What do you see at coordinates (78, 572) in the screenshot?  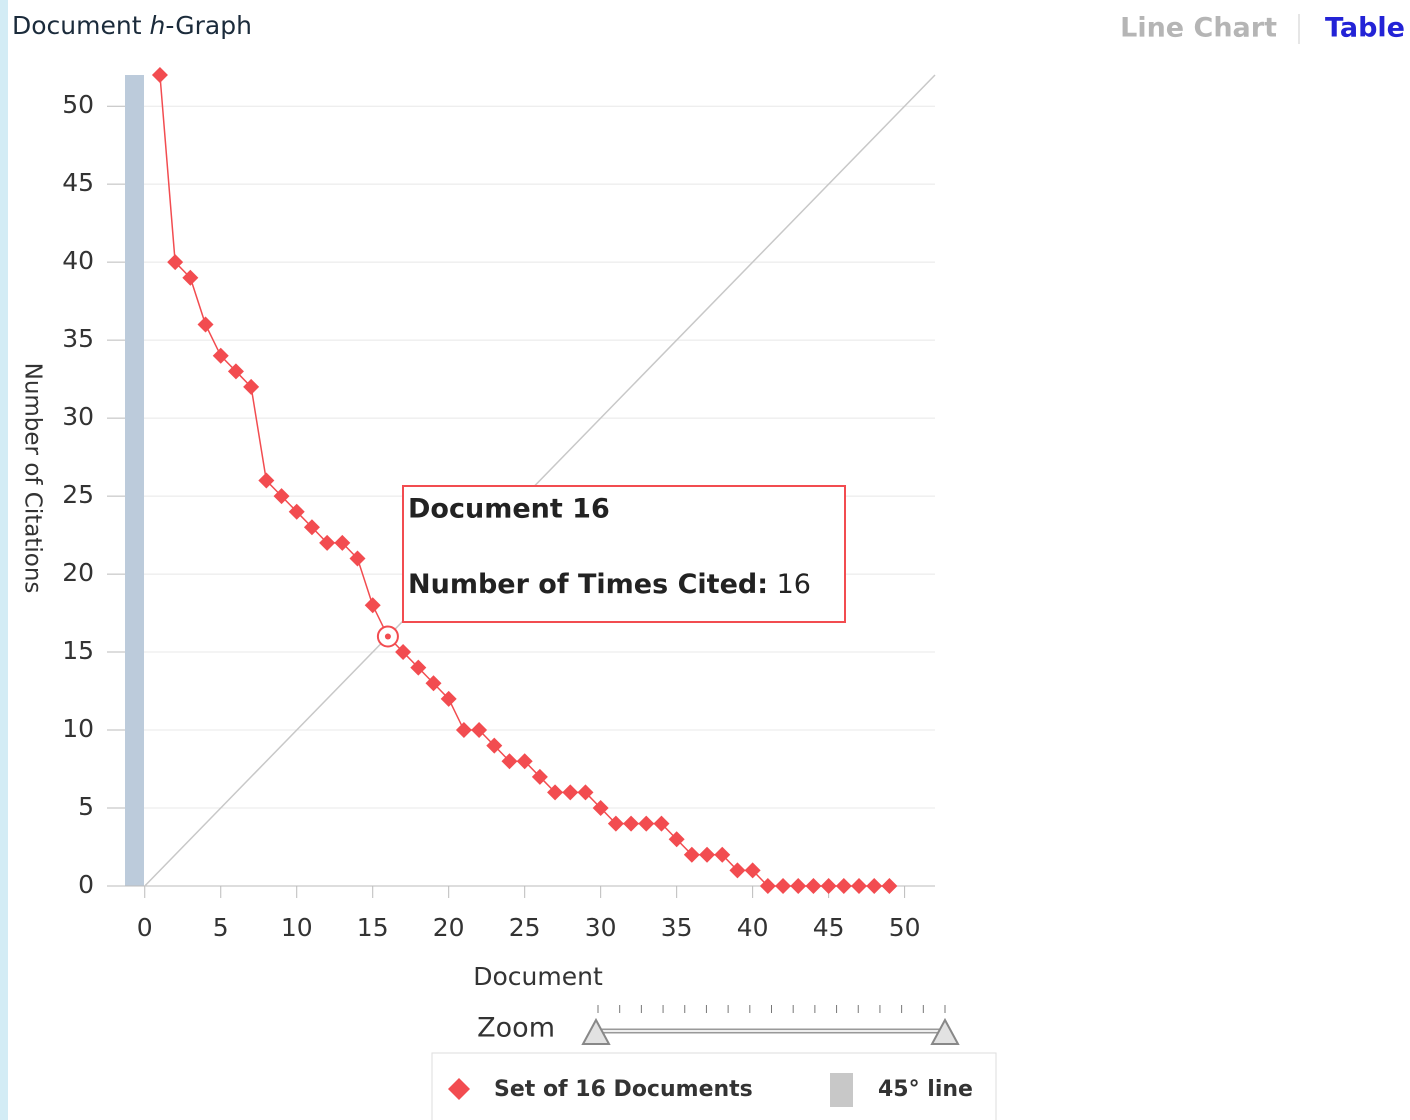 I see `y-tick-label: 20` at bounding box center [78, 572].